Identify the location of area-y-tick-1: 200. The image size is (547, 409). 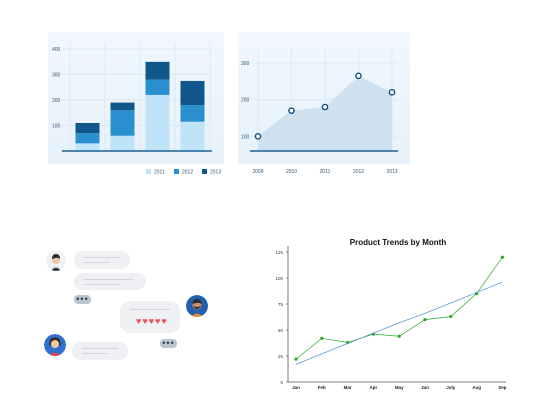
(245, 101).